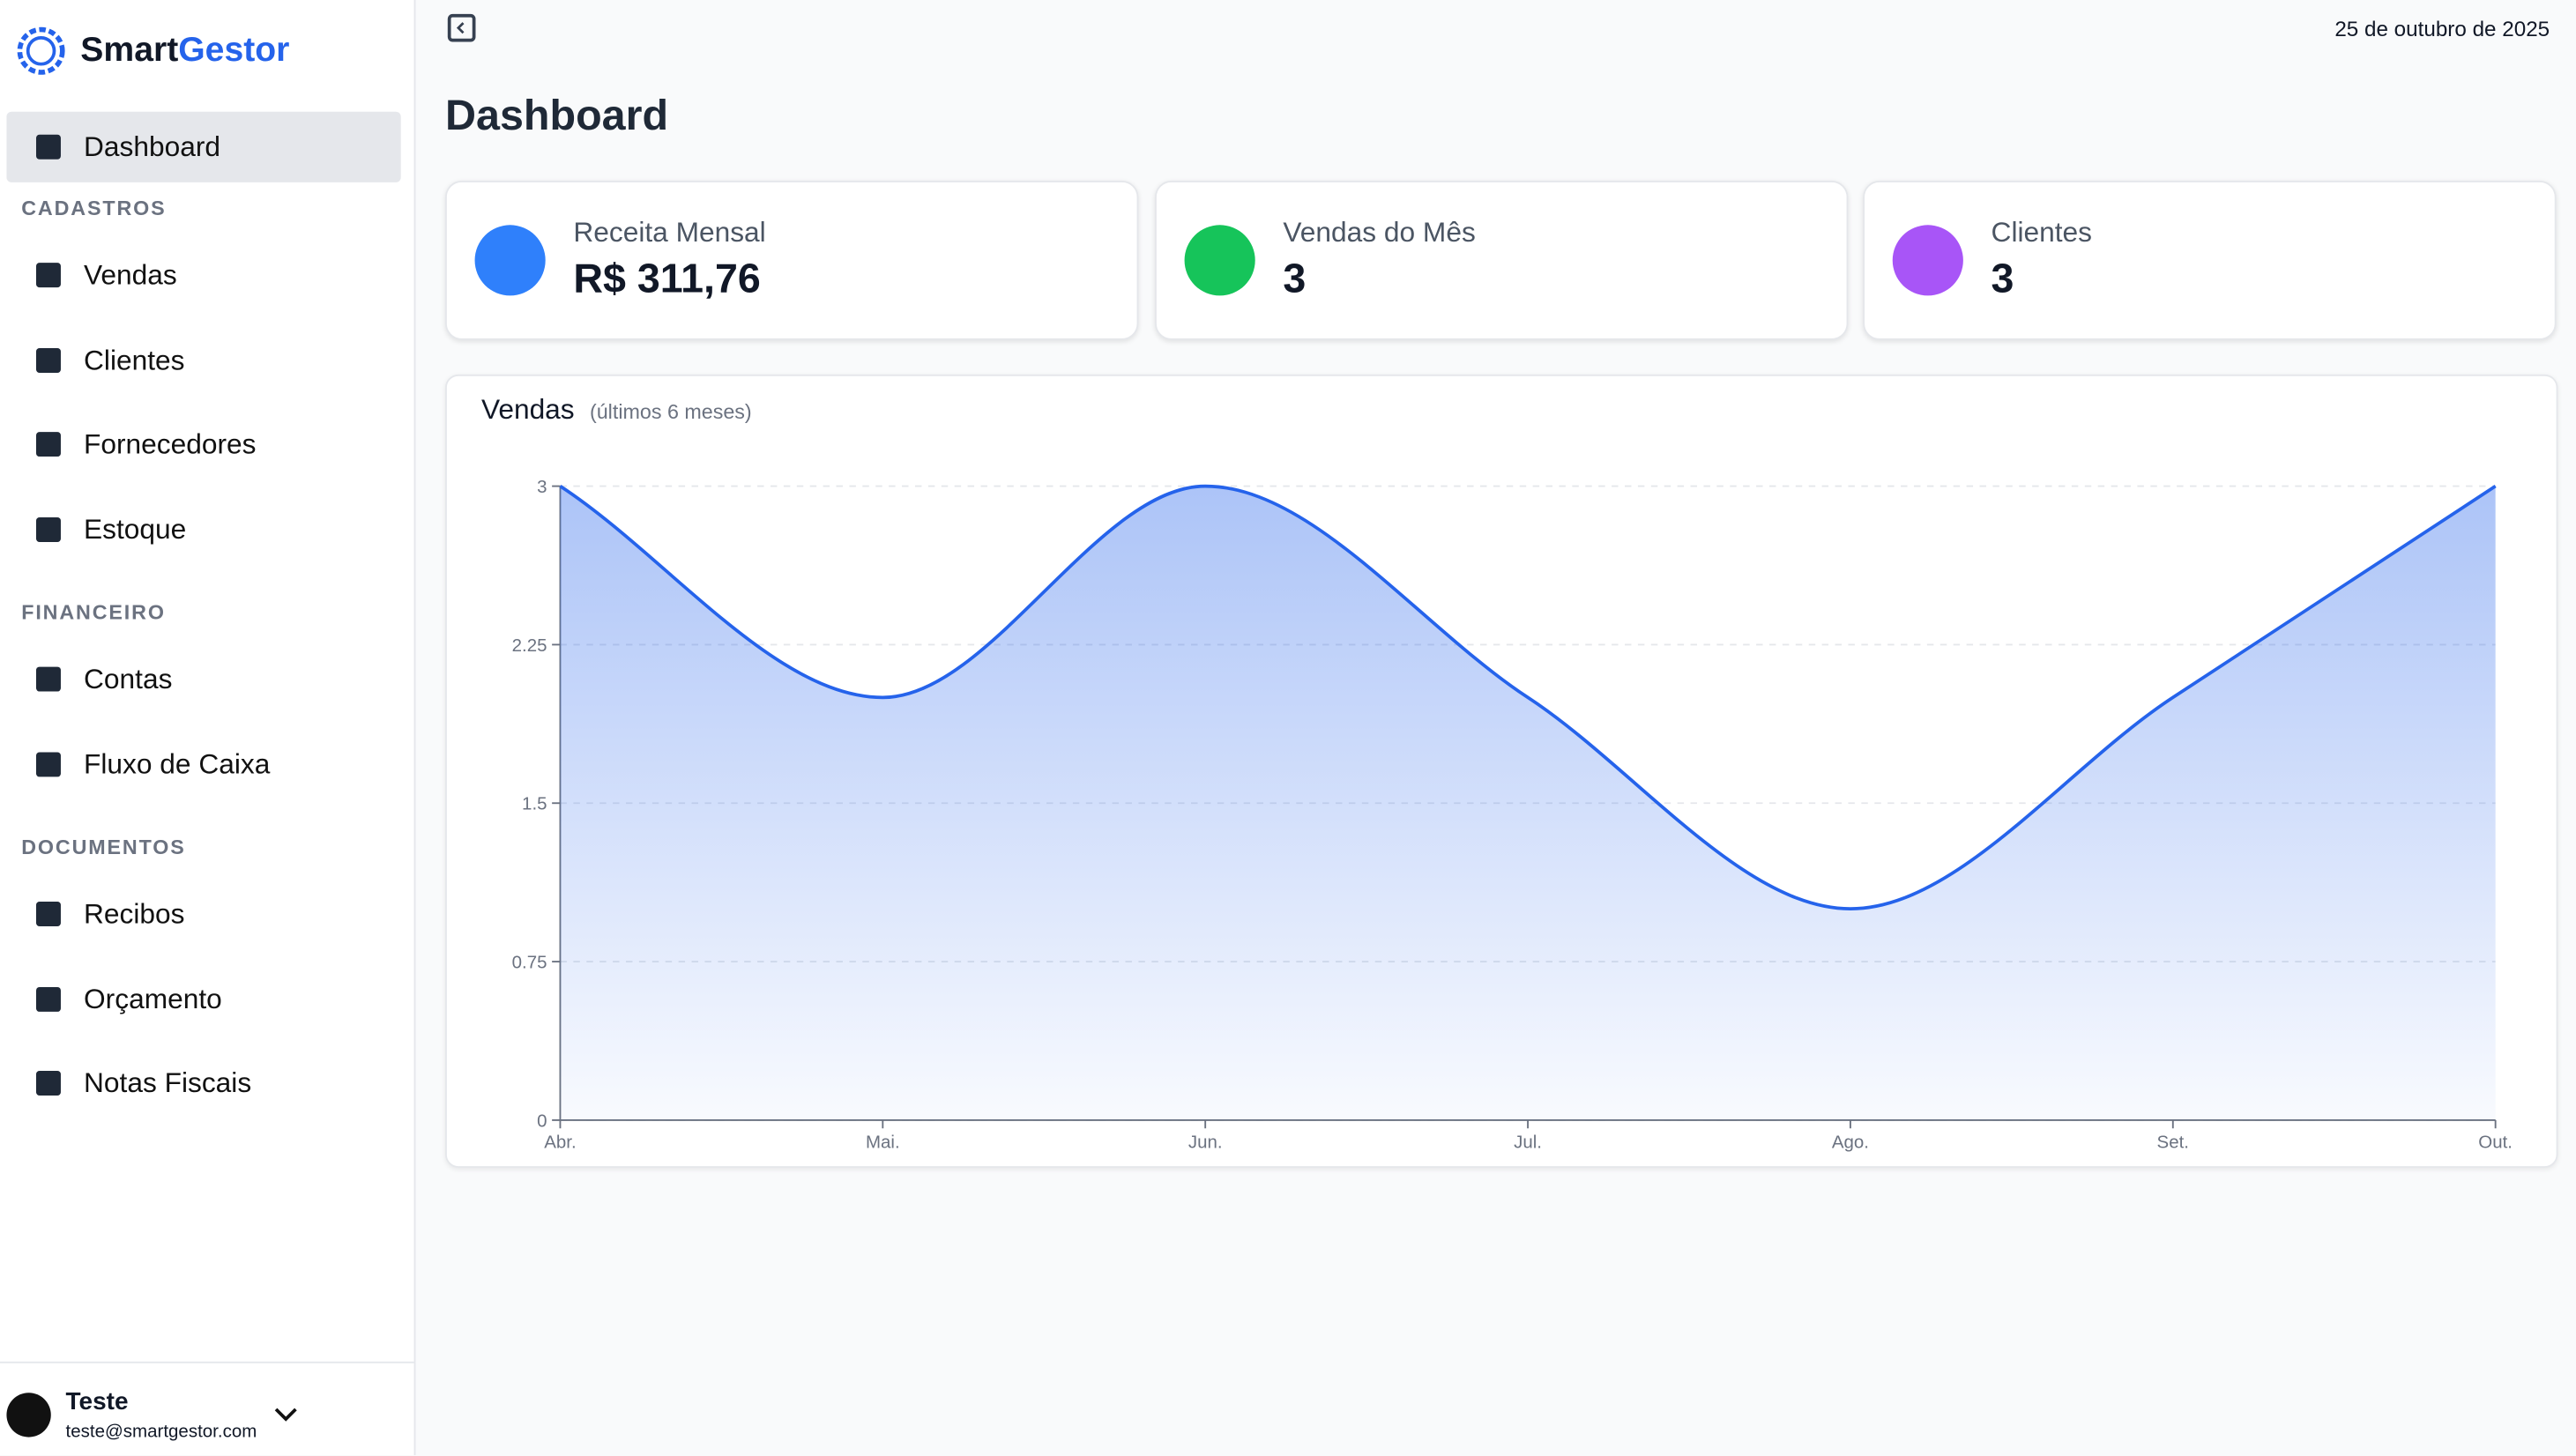 The width and height of the screenshot is (2576, 1456). I want to click on card-label: Vendas do Mês, so click(1379, 232).